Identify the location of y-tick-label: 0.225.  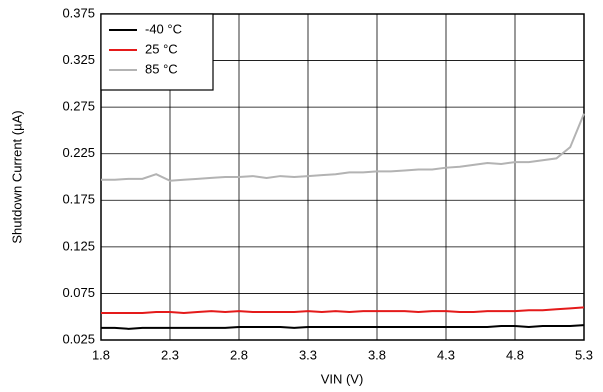
(78, 152).